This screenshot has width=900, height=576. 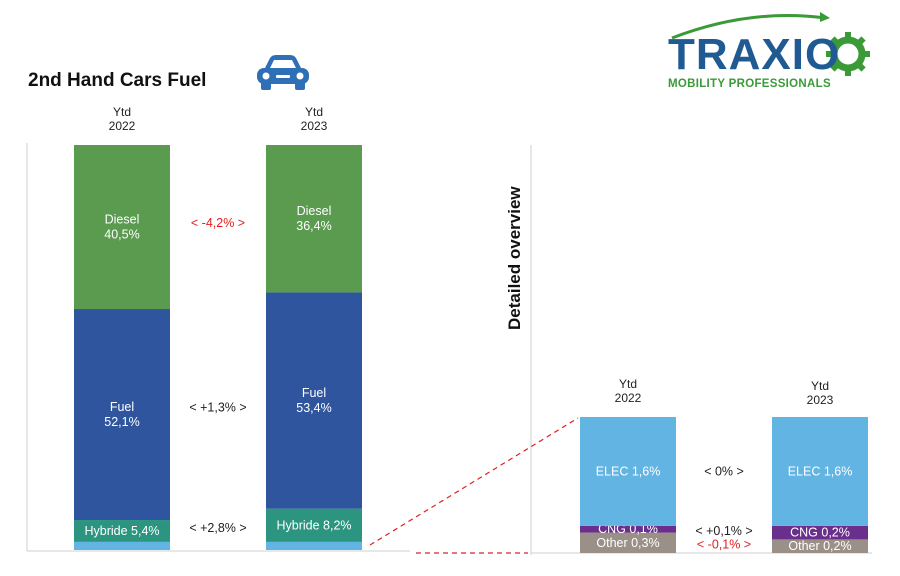 I want to click on detail-bar-label-other: Other 0,3%, so click(x=627, y=543).